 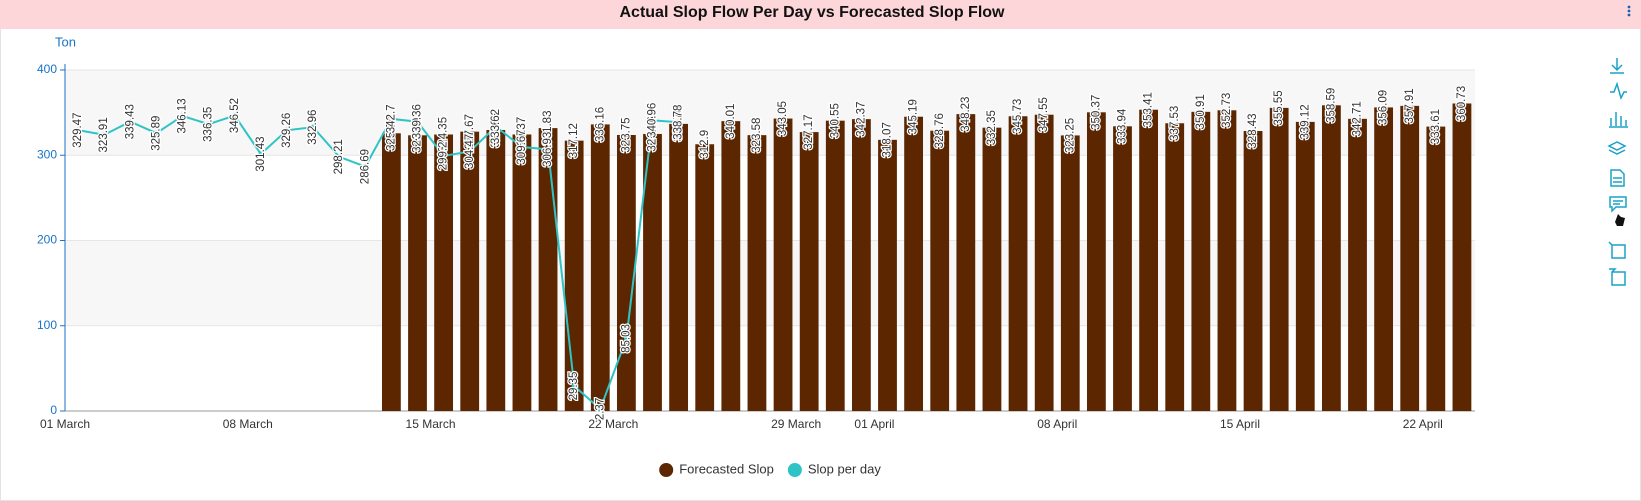 What do you see at coordinates (1331, 105) in the screenshot?
I see `value-label: 358.59` at bounding box center [1331, 105].